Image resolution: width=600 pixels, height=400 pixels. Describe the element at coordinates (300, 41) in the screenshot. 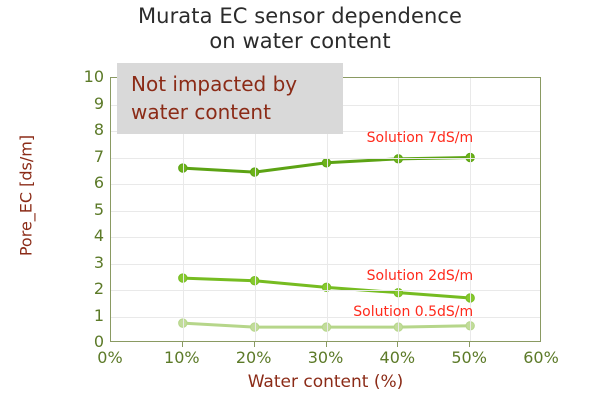

I see `chart-title-line-2: on water content` at that location.